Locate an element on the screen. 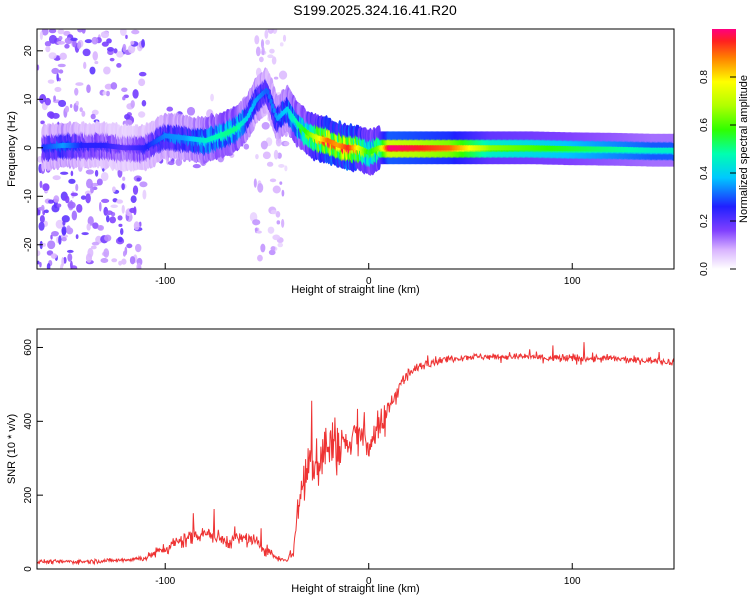  colorbar-tick-label: 0.4 is located at coordinates (704, 173).